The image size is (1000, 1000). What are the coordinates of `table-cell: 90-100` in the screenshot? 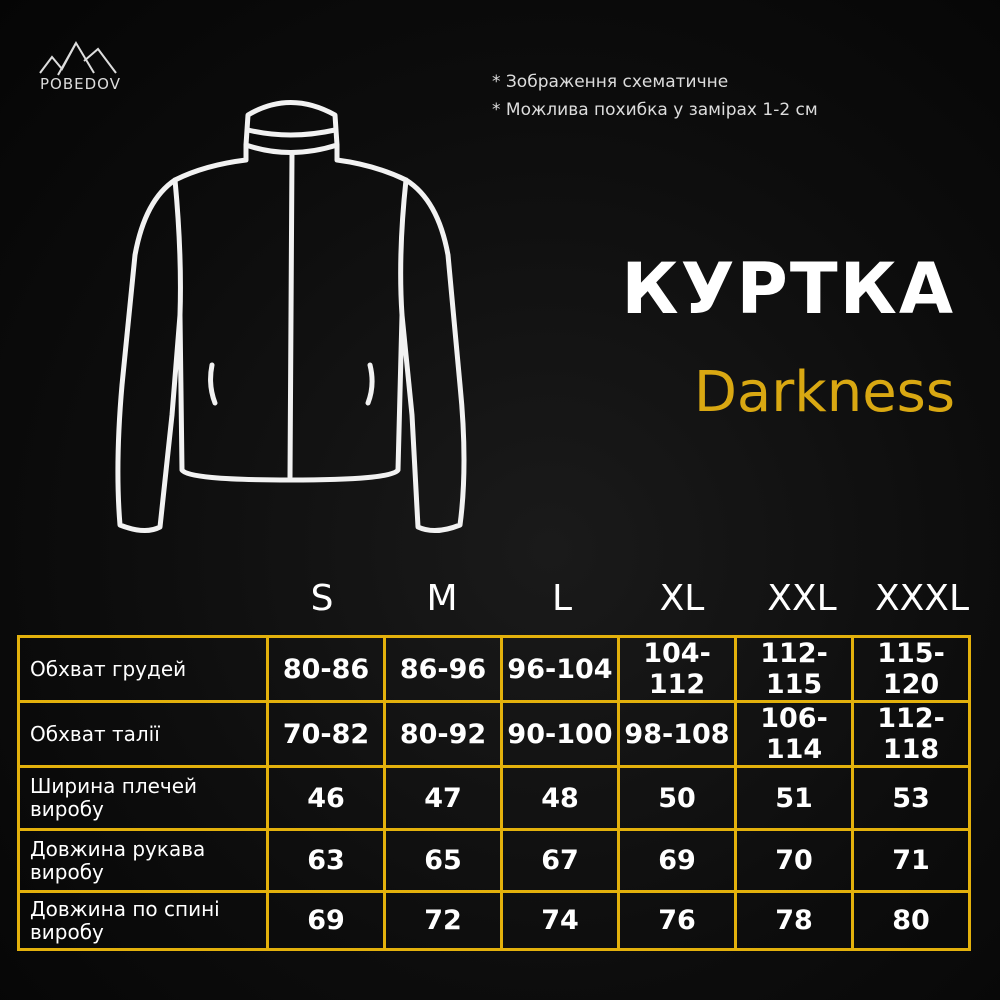 It's located at (560, 734).